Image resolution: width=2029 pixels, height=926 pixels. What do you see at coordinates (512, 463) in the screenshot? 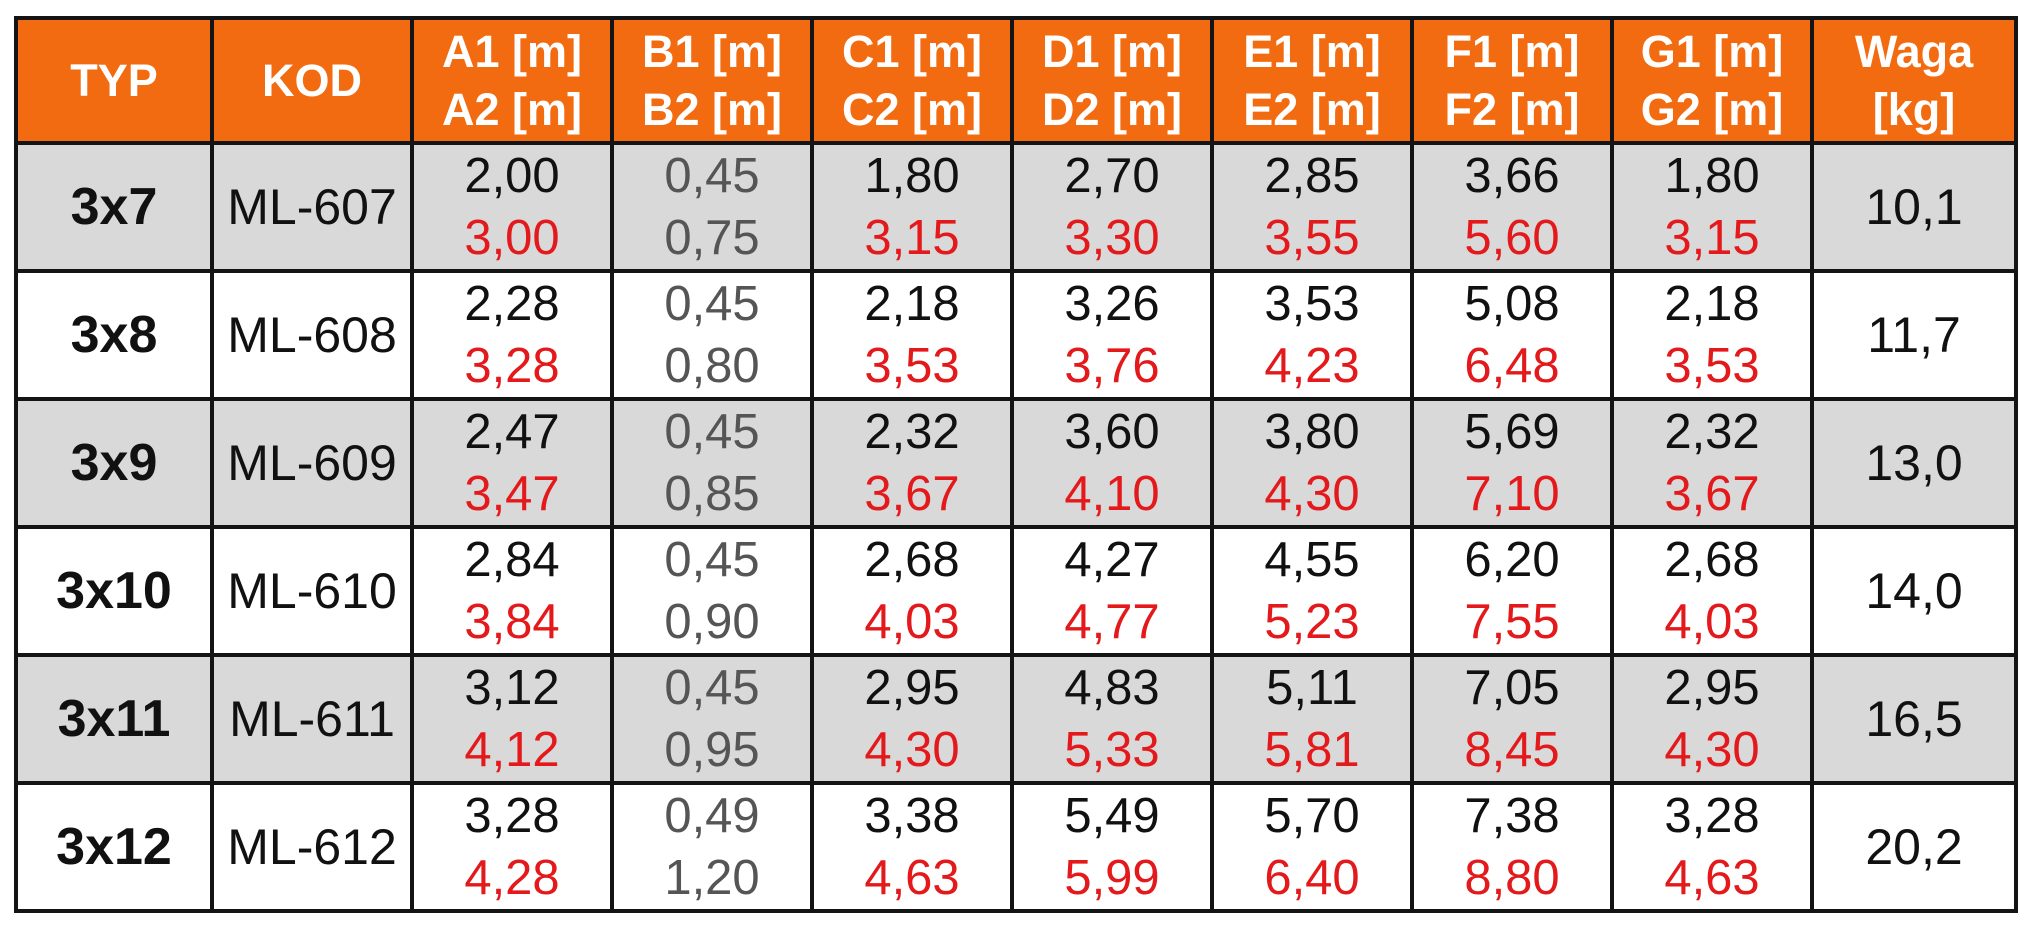
I see `cell-a: 2,47 3,47` at bounding box center [512, 463].